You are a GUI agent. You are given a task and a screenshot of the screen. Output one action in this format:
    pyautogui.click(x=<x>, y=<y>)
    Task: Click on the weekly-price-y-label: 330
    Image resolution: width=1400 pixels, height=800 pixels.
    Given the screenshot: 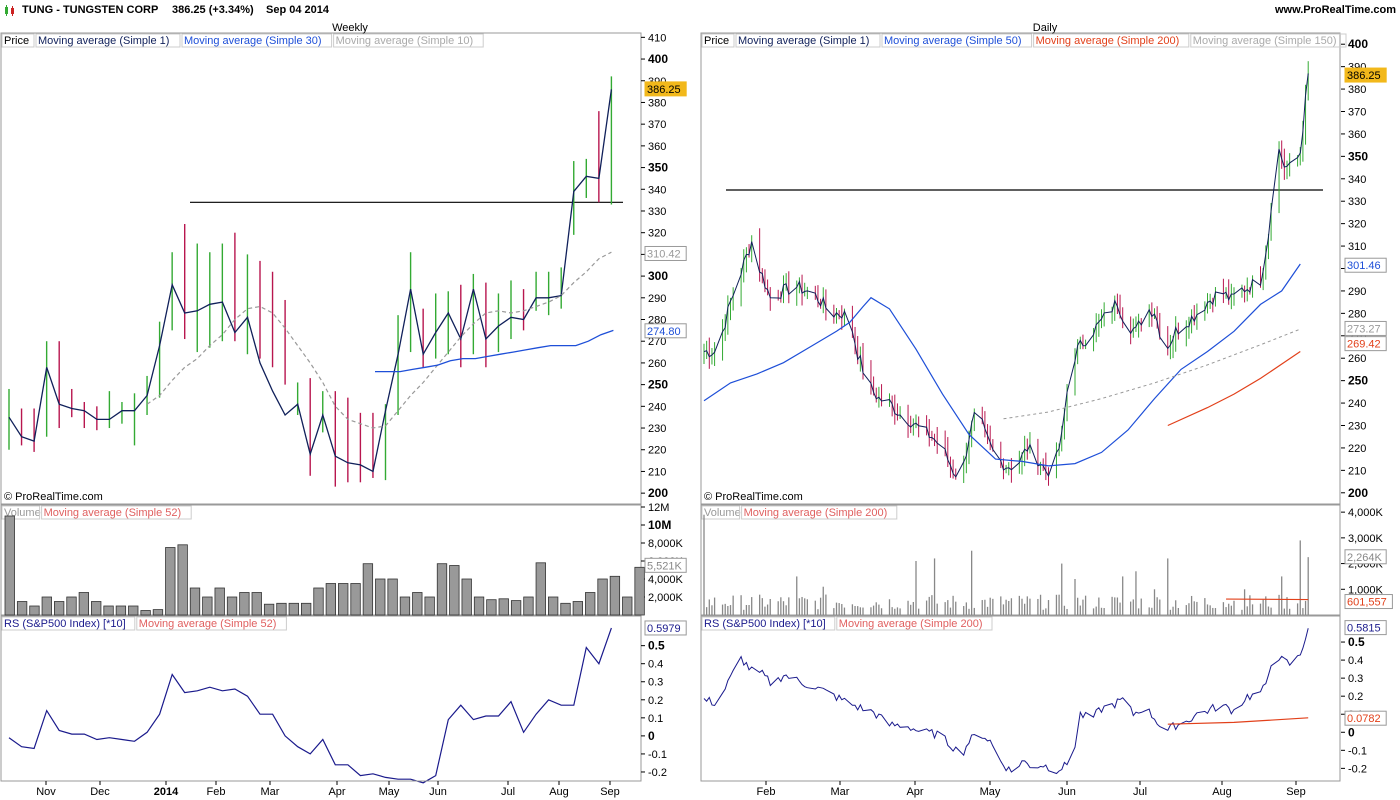 What is the action you would take?
    pyautogui.click(x=657, y=212)
    